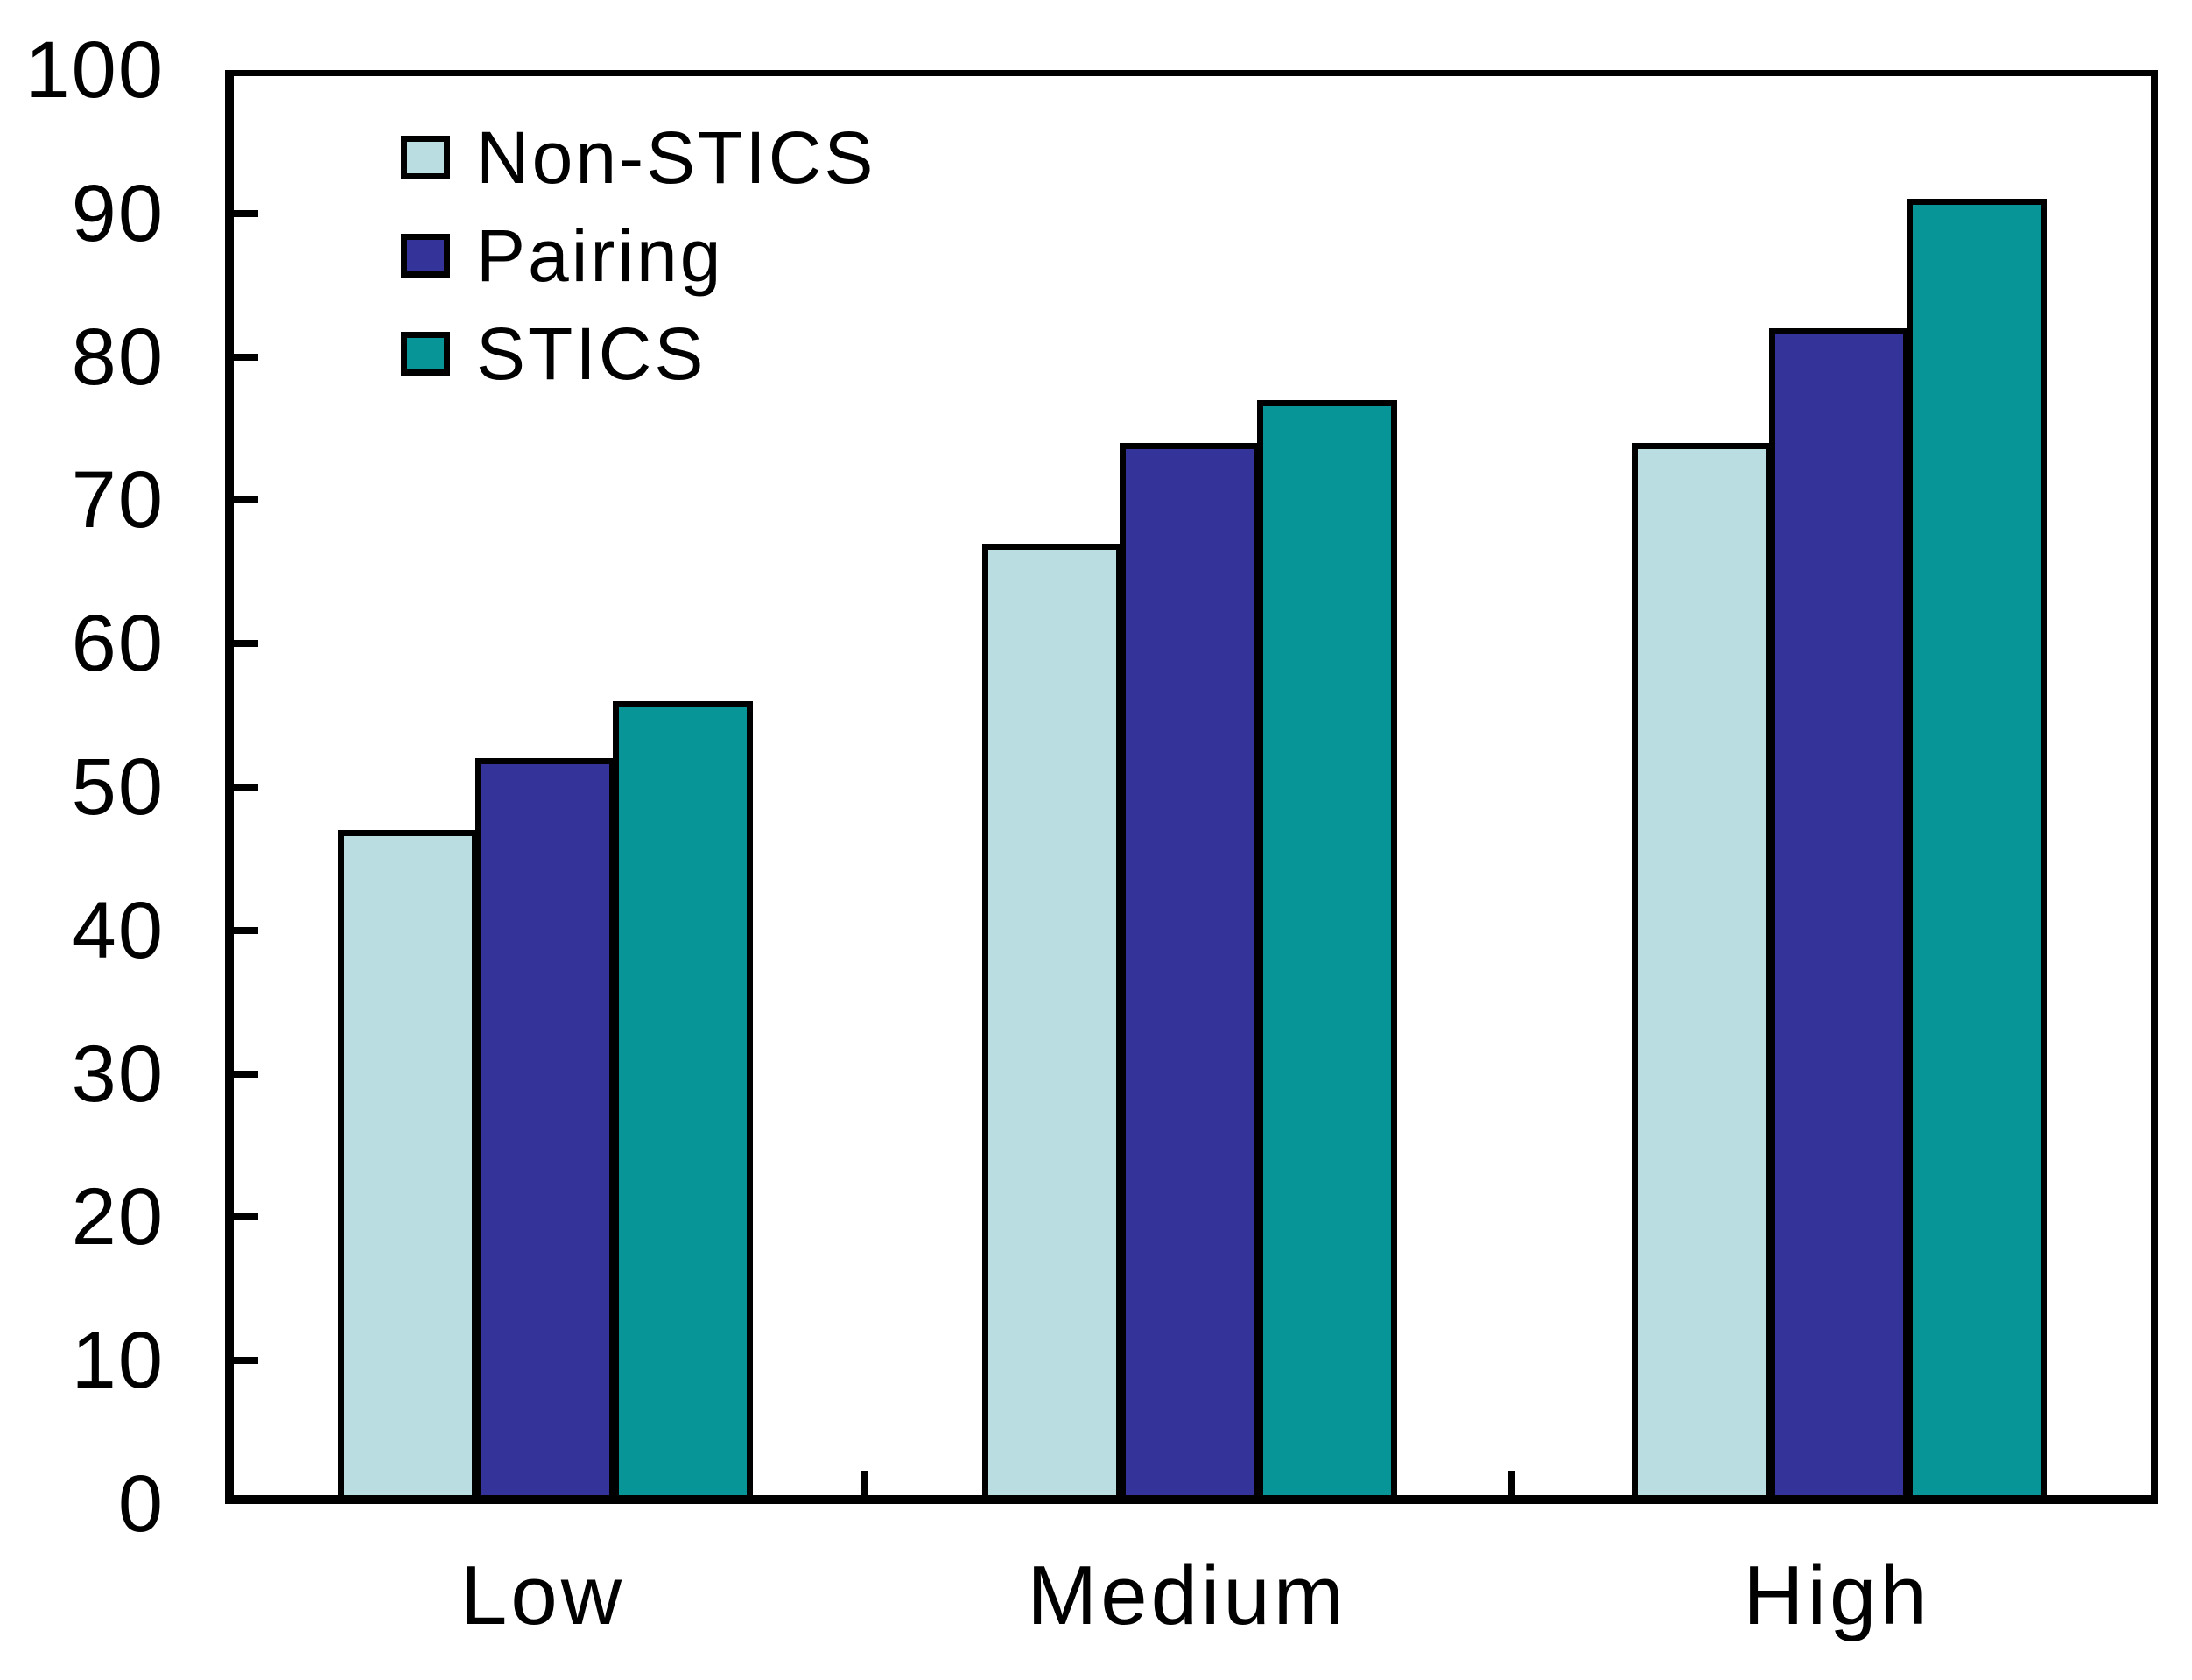  Describe the element at coordinates (118, 787) in the screenshot. I see `y-axis-tick-label: 50` at that location.